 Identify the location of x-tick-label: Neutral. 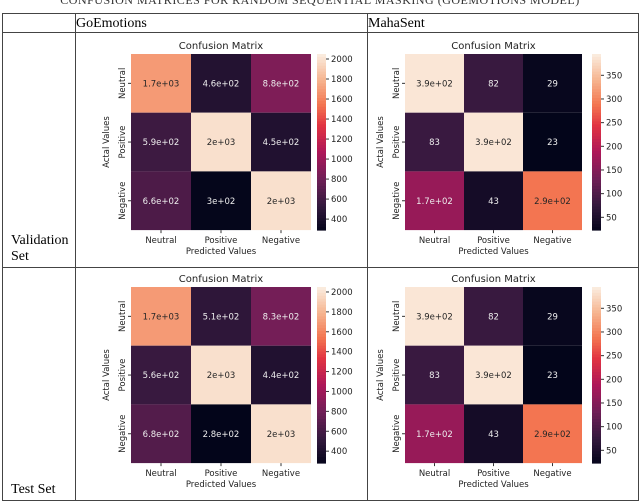
(160, 241).